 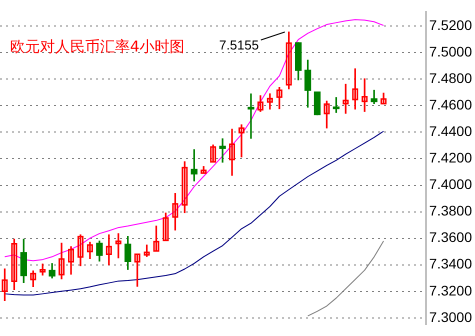 I want to click on y-tick-label: 7.5000, so click(x=450, y=51).